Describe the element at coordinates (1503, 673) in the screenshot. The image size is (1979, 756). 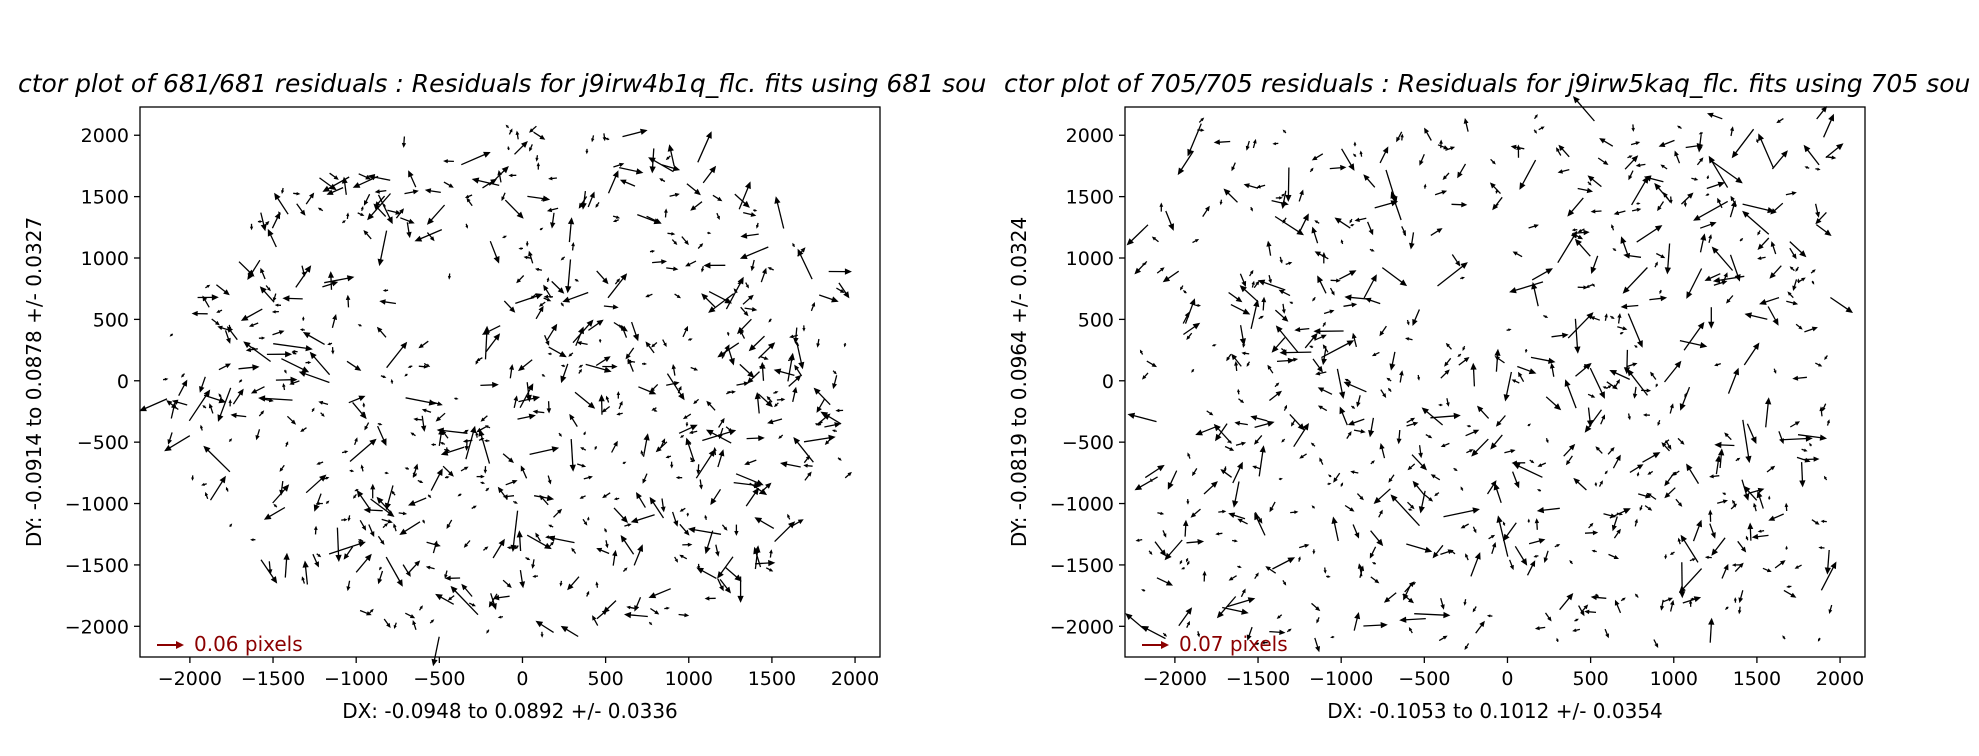
I see `right-x-axis: −2000 −1500 −1000 −500 0 500 1000 1500 2000` at that location.